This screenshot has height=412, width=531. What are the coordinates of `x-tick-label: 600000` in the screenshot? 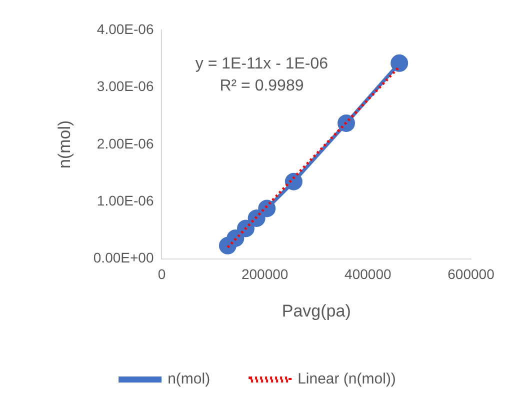 It's located at (471, 274).